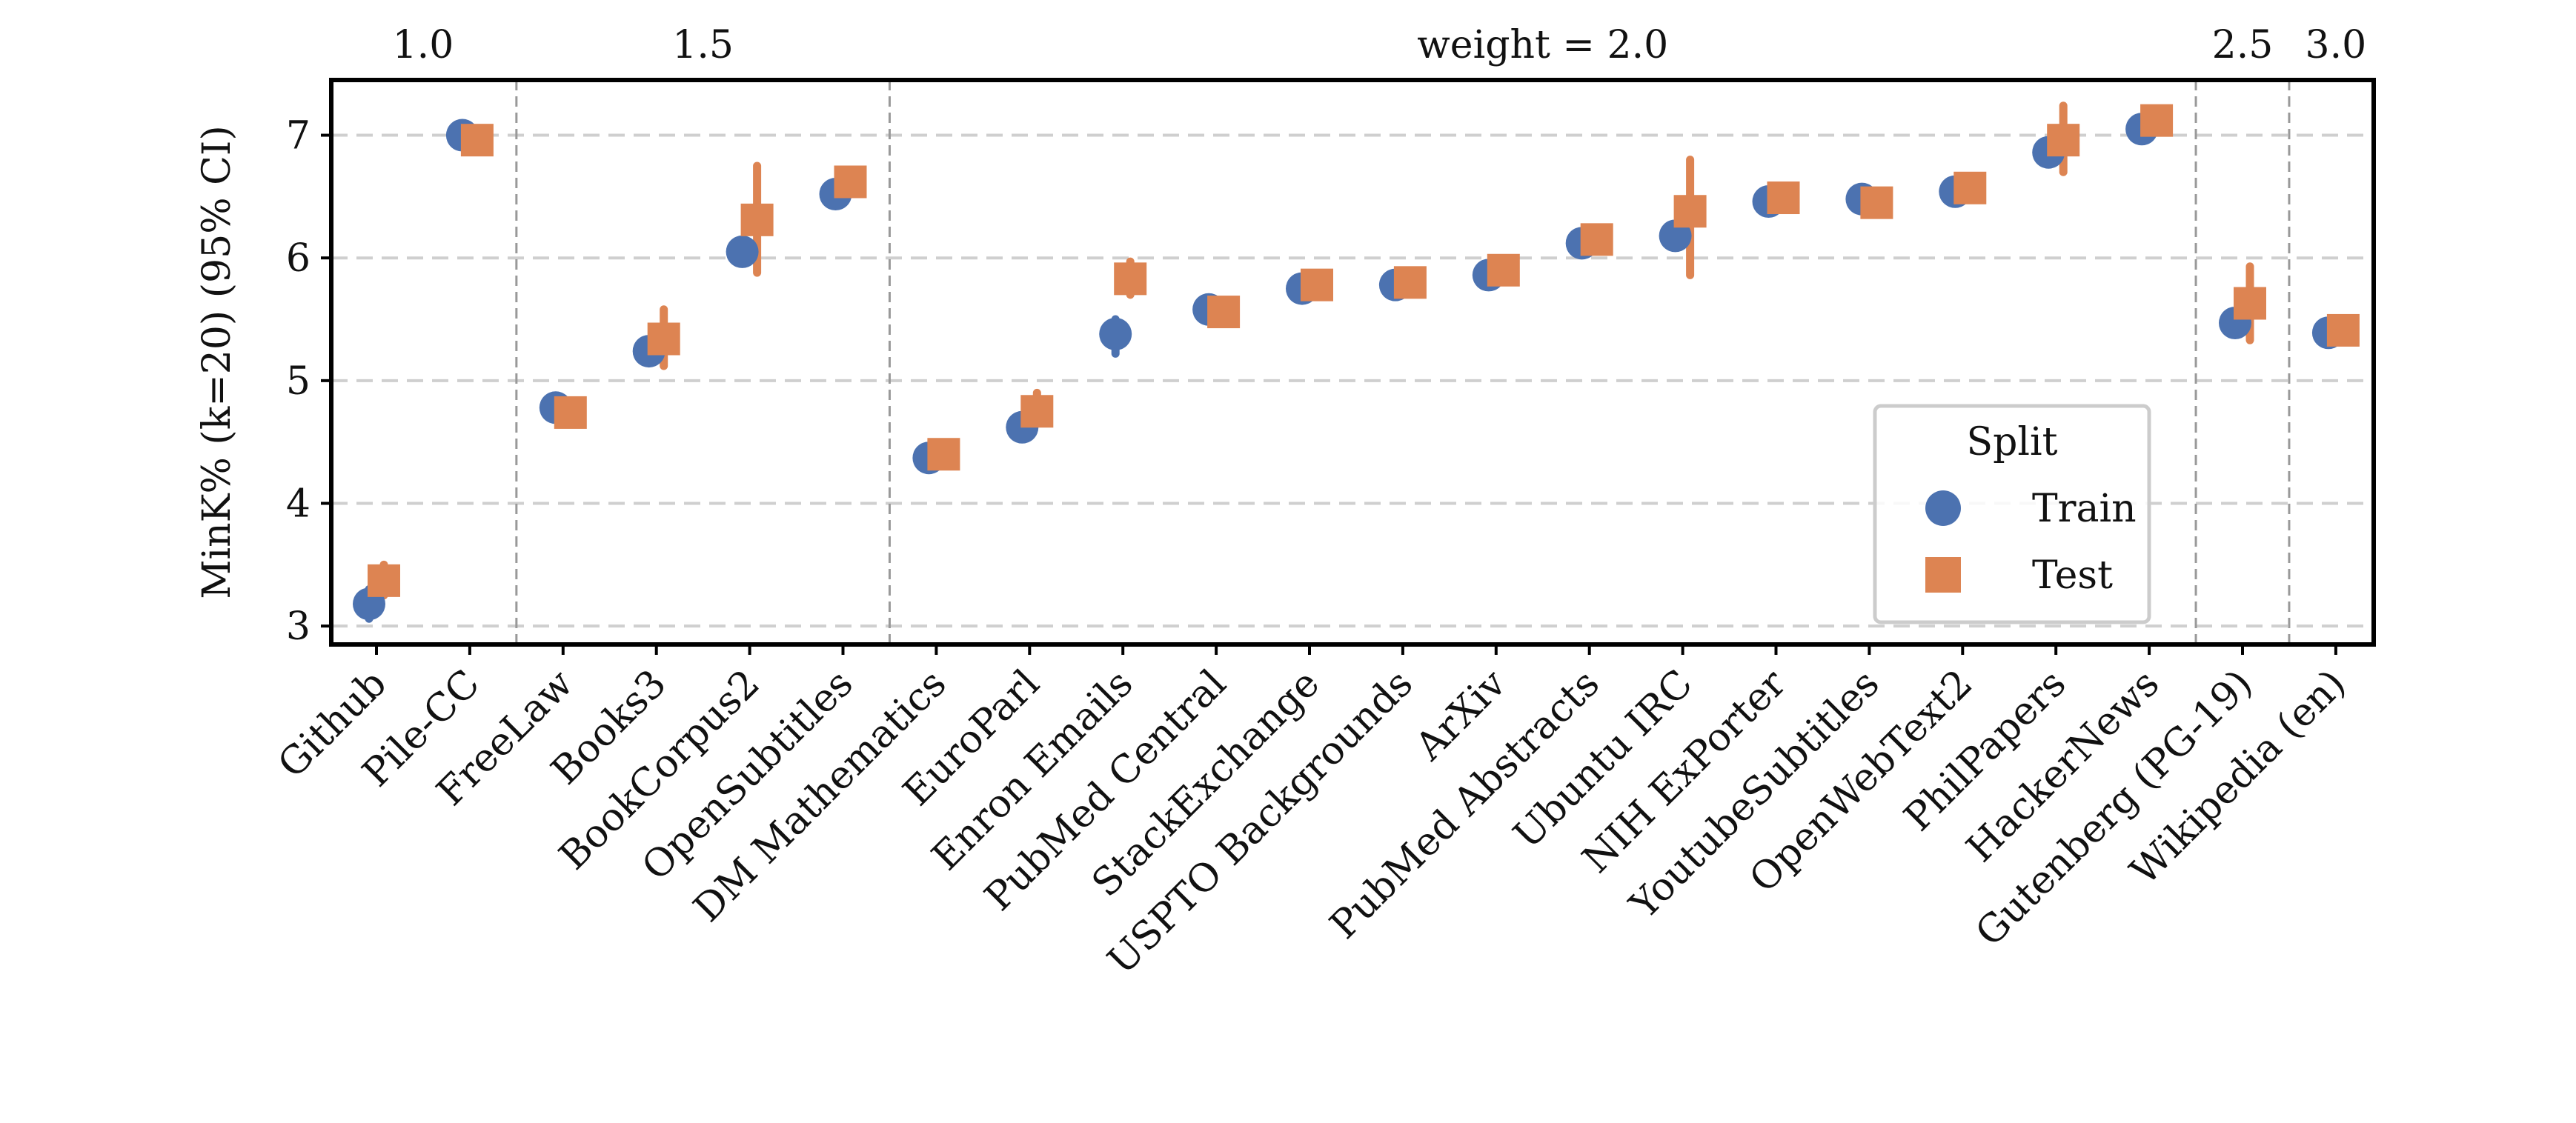 The image size is (2576, 1123). Describe the element at coordinates (298, 626) in the screenshot. I see `y-tick-label: 3` at that location.